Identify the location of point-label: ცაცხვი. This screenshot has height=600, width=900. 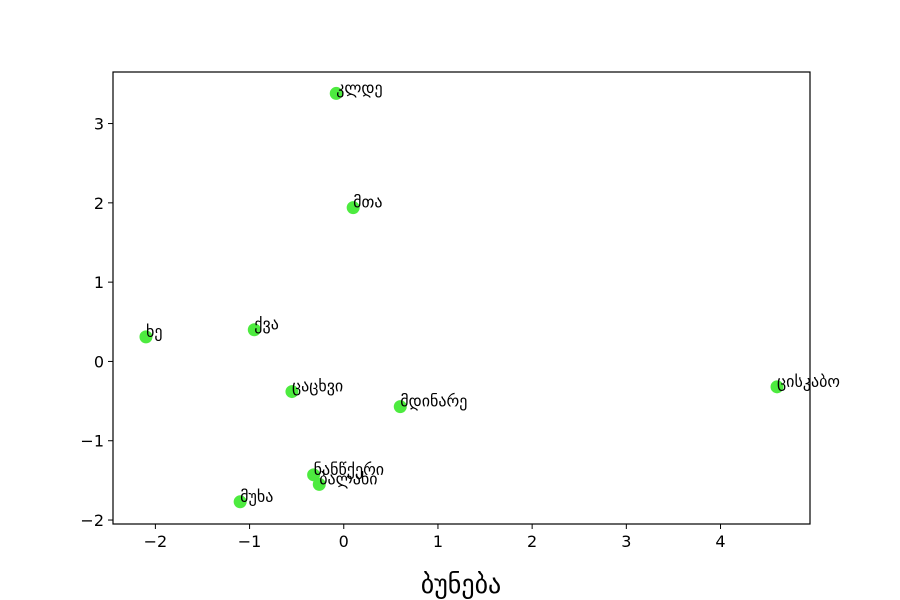
(317, 386).